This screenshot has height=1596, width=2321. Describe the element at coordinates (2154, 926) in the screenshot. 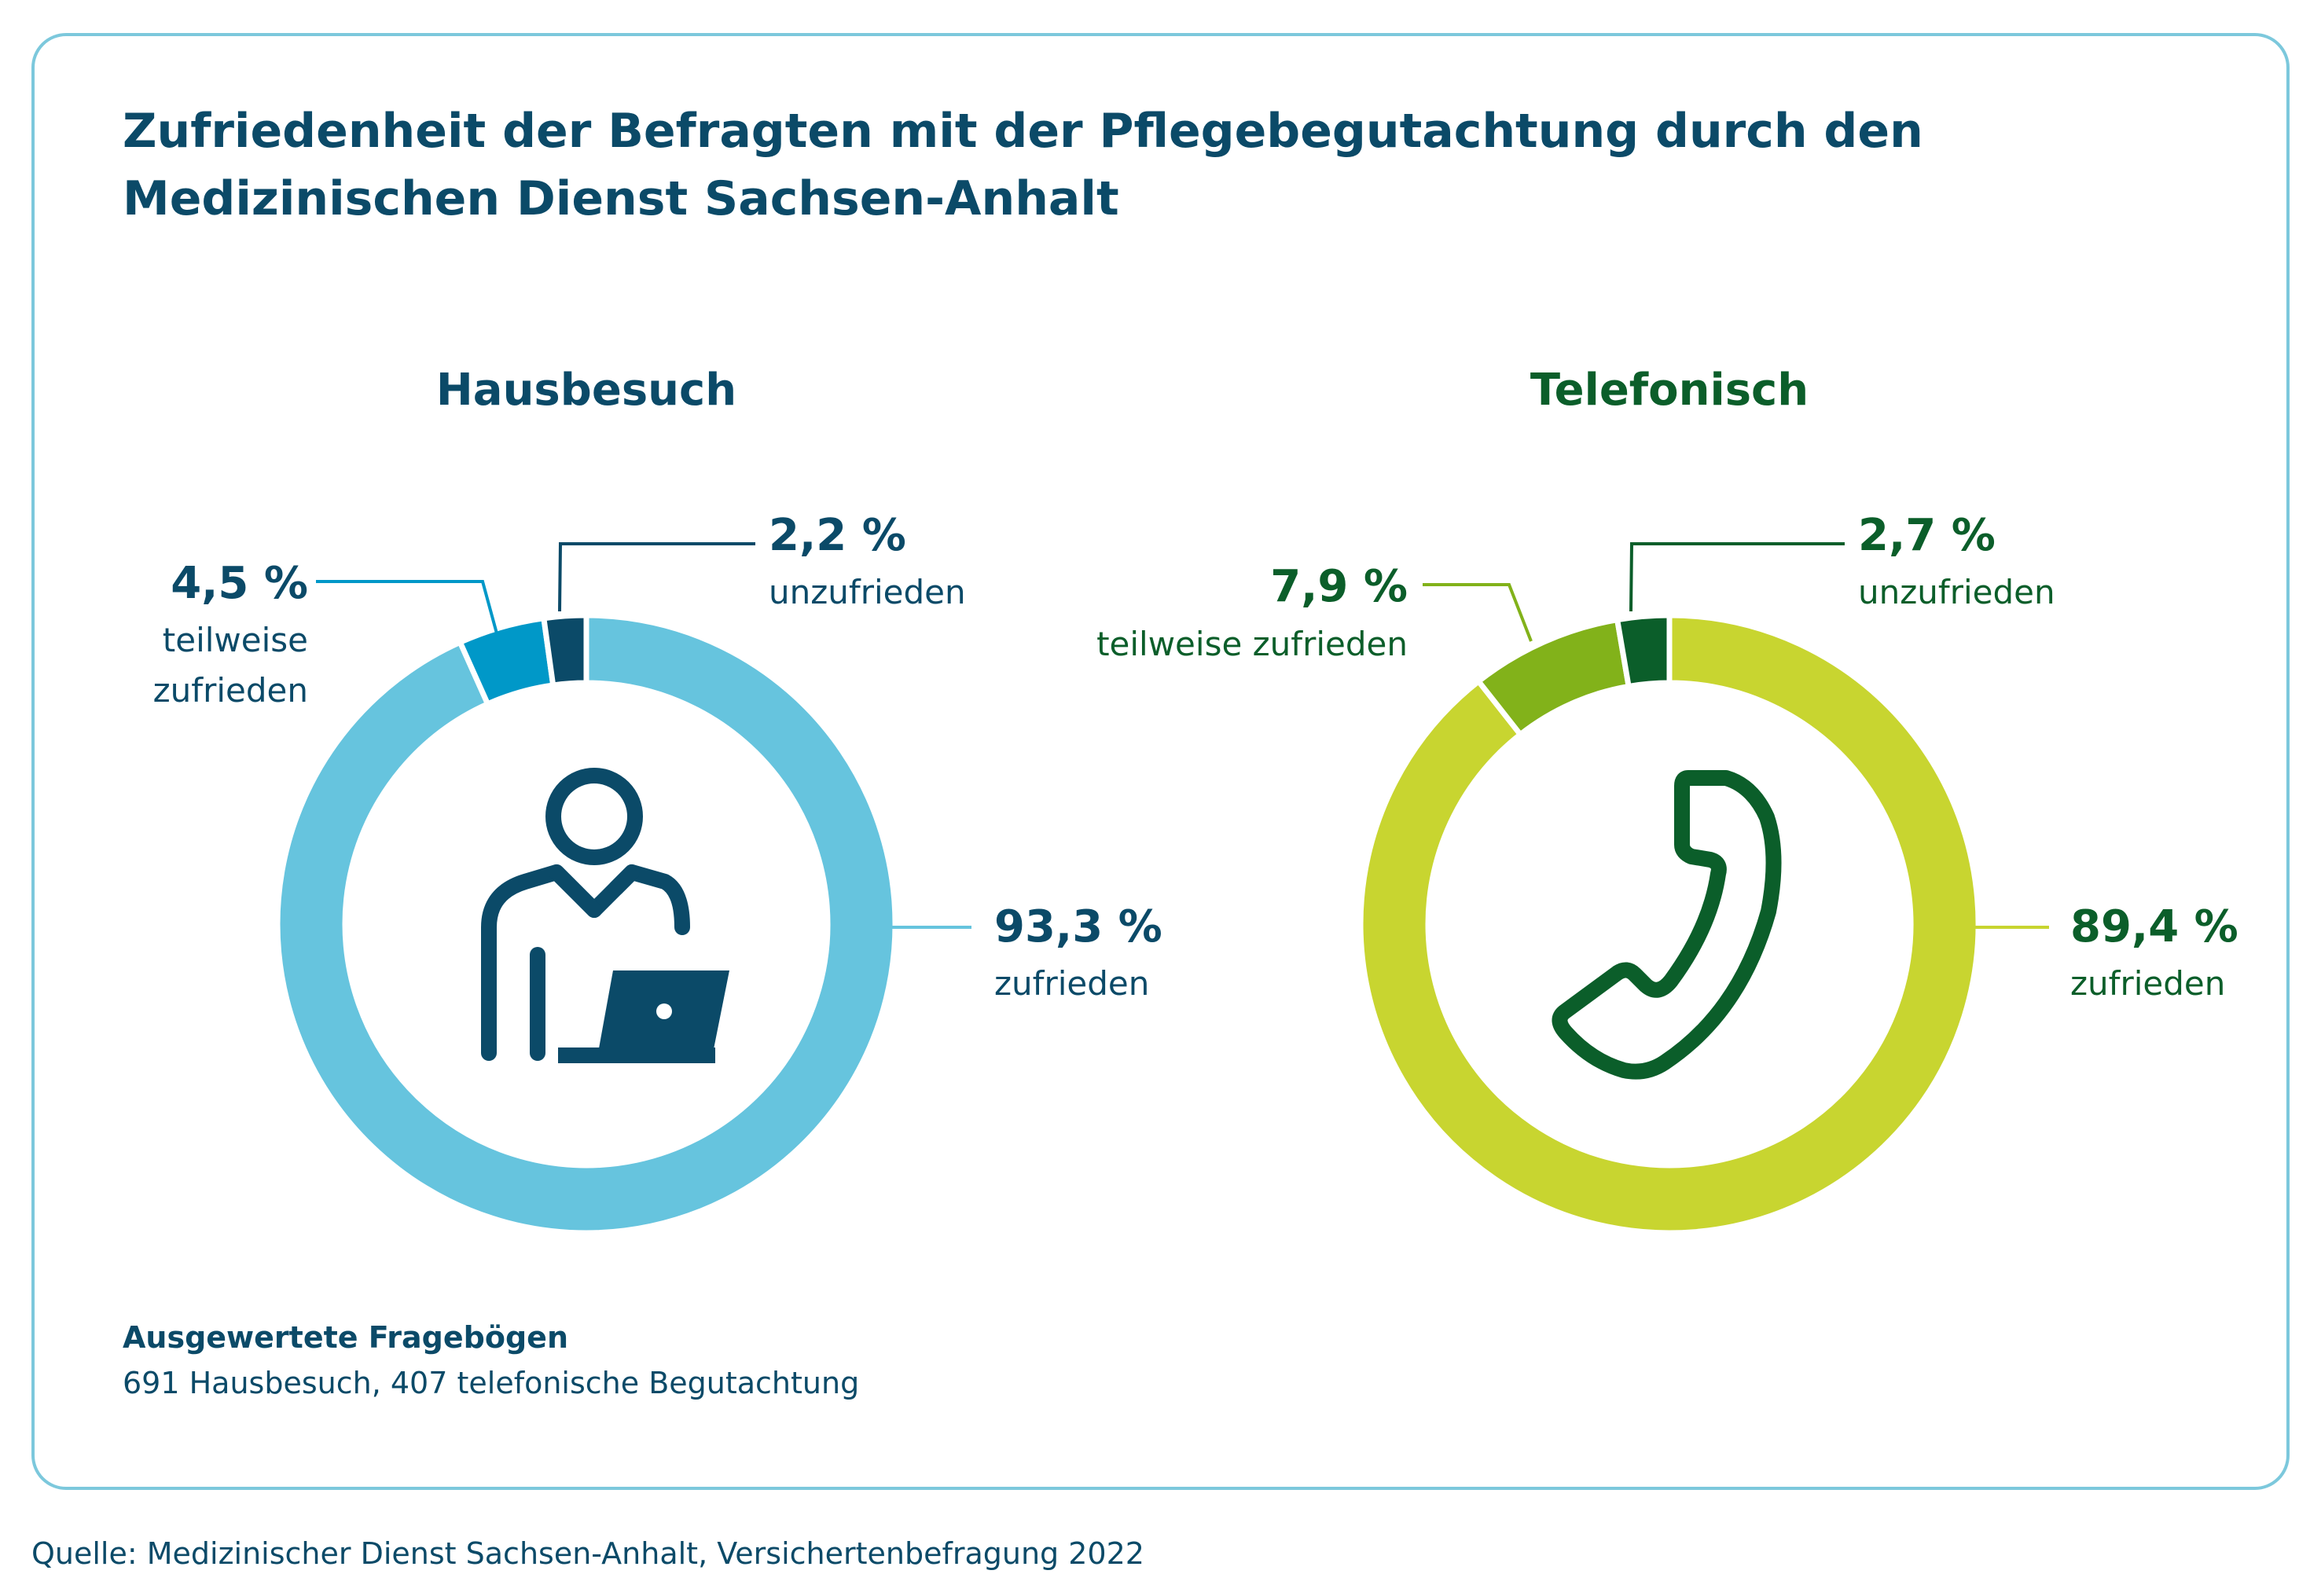

I see `value-label: 89,4 %` at that location.